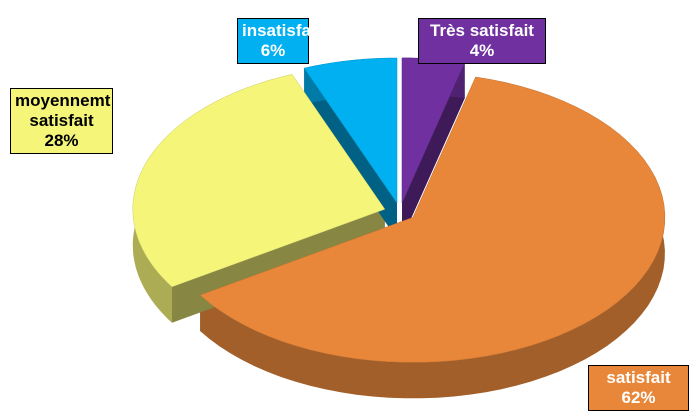 The height and width of the screenshot is (419, 690). Describe the element at coordinates (273, 50) in the screenshot. I see `value-label: 6%` at that location.